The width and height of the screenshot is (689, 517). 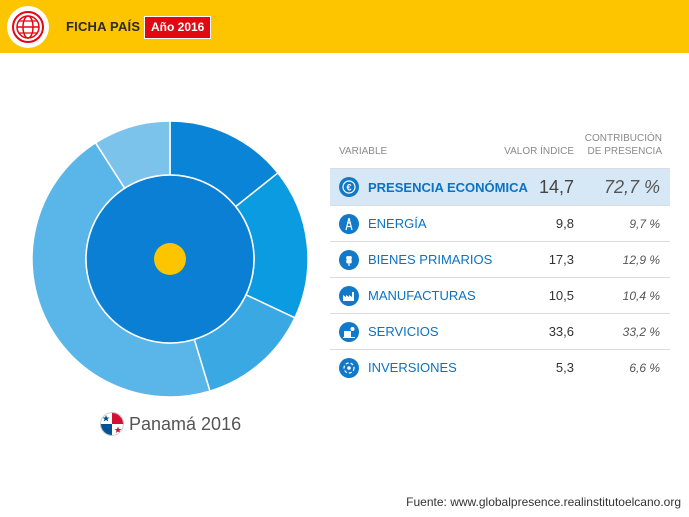 I want to click on factory-icon, so click(x=349, y=295).